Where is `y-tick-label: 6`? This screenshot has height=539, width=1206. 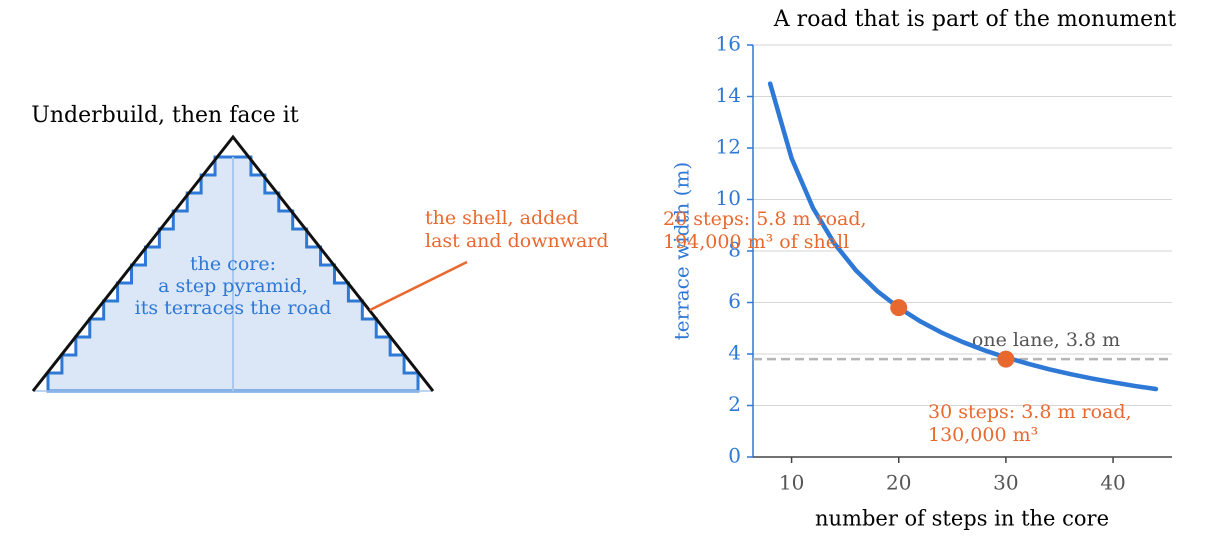 y-tick-label: 6 is located at coordinates (734, 301).